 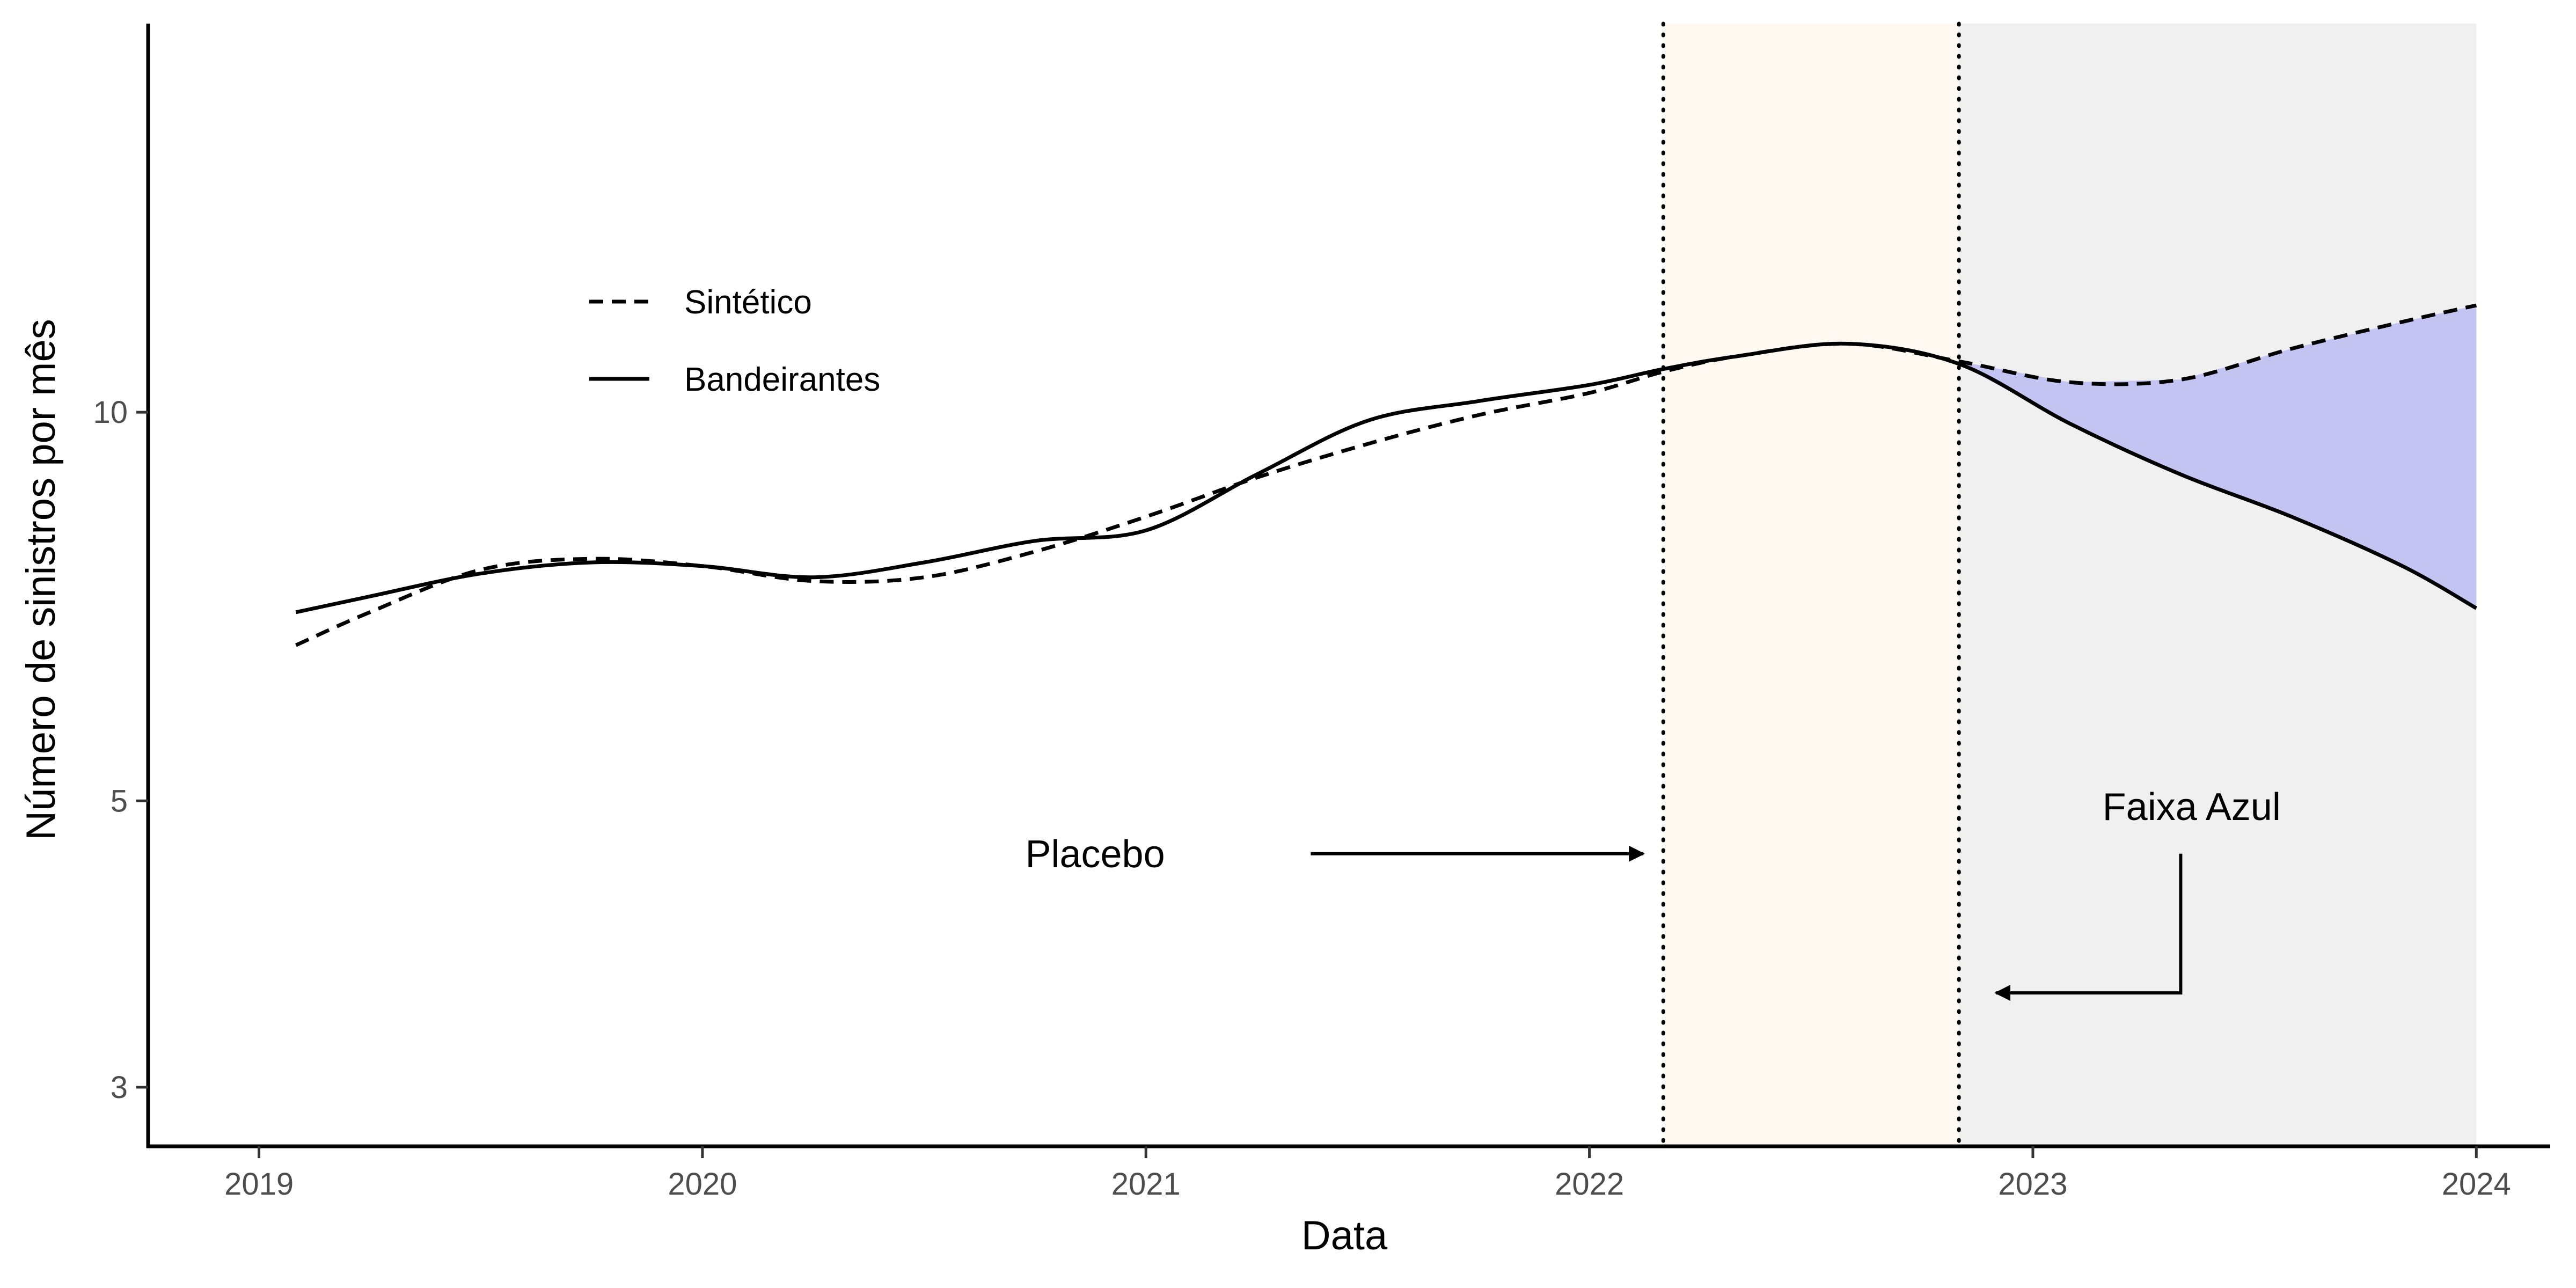 What do you see at coordinates (2088, 927) in the screenshot?
I see `annotation-arrow-faixa-azul` at bounding box center [2088, 927].